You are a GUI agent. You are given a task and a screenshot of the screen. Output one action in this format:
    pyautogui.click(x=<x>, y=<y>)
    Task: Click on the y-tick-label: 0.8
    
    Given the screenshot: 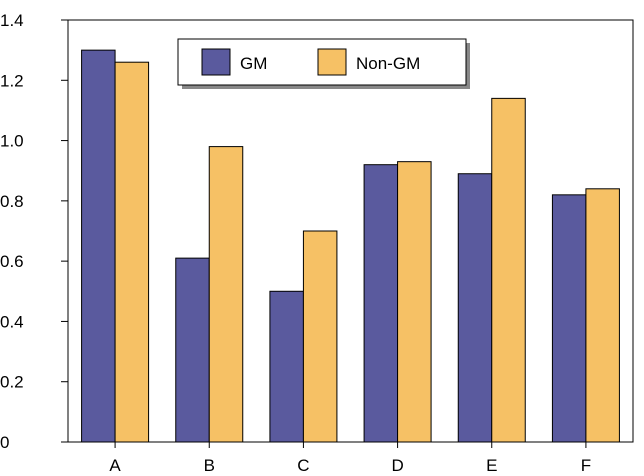 What is the action you would take?
    pyautogui.click(x=12, y=201)
    